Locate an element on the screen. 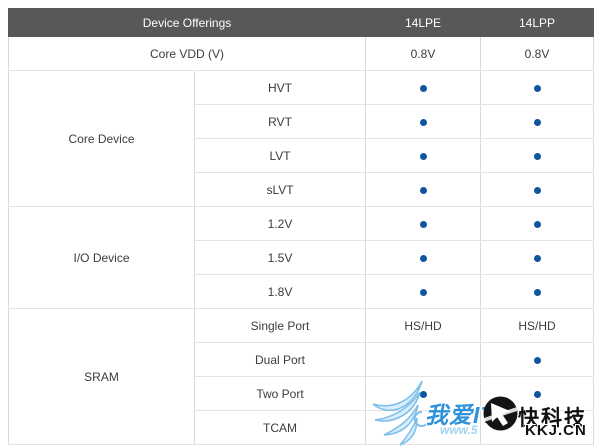 This screenshot has width=600, height=446. rvt-lpp-cell is located at coordinates (537, 121).